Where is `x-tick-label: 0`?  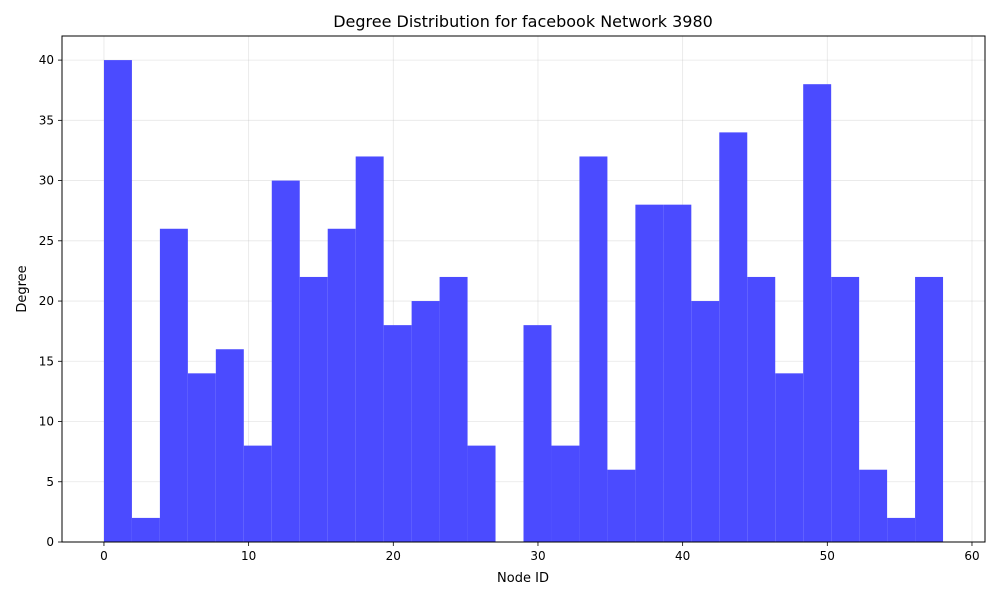 x-tick-label: 0 is located at coordinates (104, 556).